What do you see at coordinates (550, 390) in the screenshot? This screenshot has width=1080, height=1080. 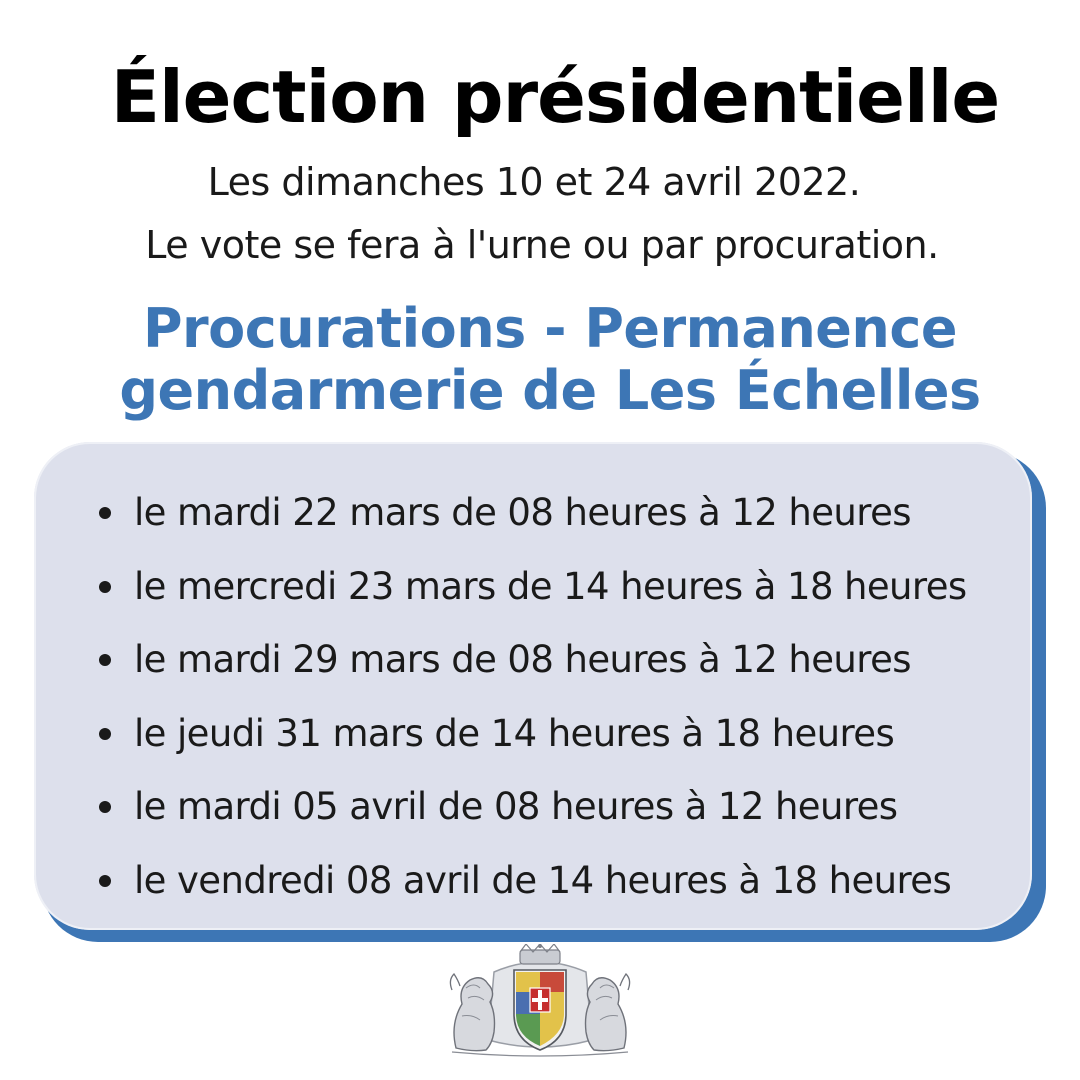 I see `procurations-heading-line-2: gendarmerie de Les Échelles` at bounding box center [550, 390].